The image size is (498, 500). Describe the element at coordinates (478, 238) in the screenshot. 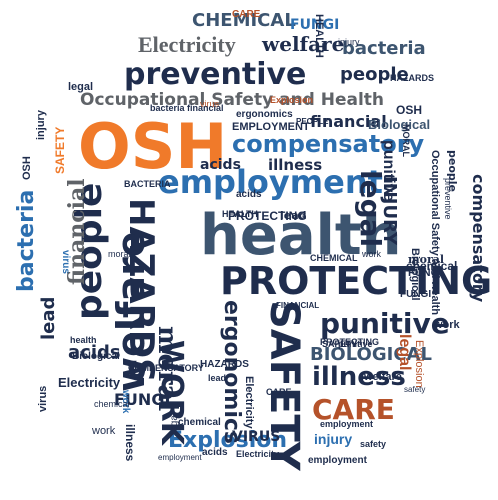

I see `word-compensatory-right: compensatory` at that location.